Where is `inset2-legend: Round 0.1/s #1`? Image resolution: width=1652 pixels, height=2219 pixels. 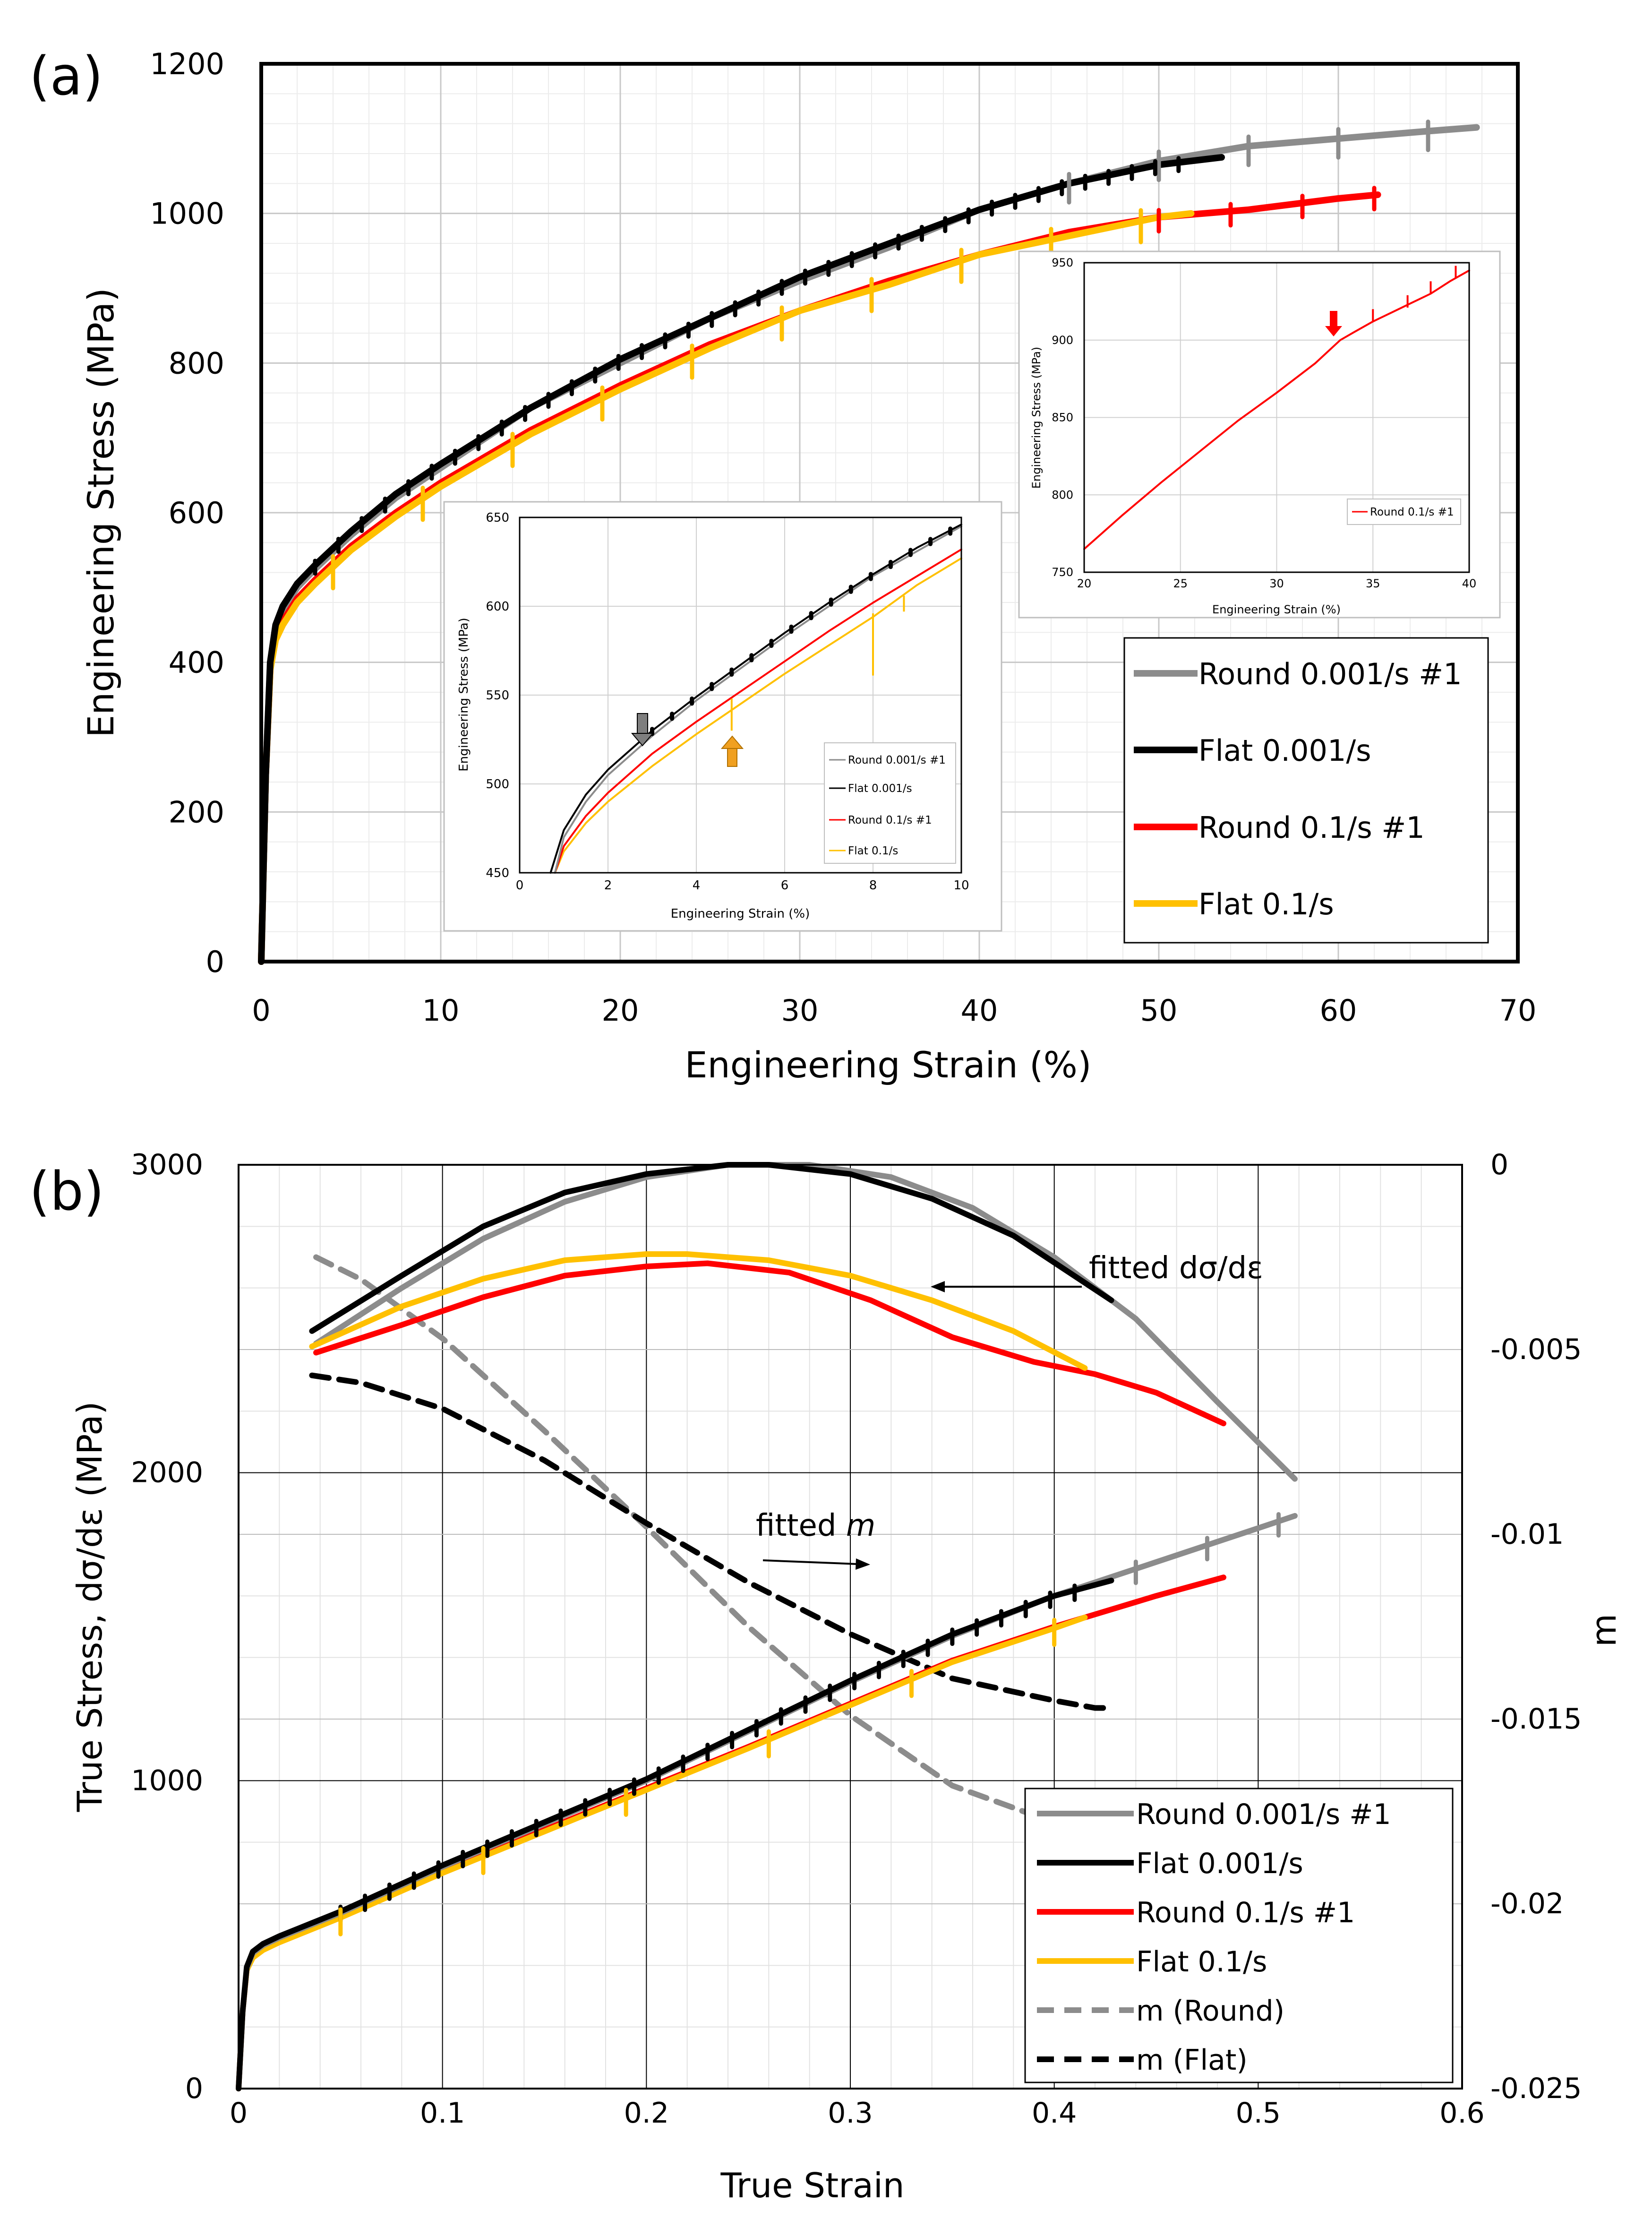 inset2-legend: Round 0.1/s #1 is located at coordinates (1404, 512).